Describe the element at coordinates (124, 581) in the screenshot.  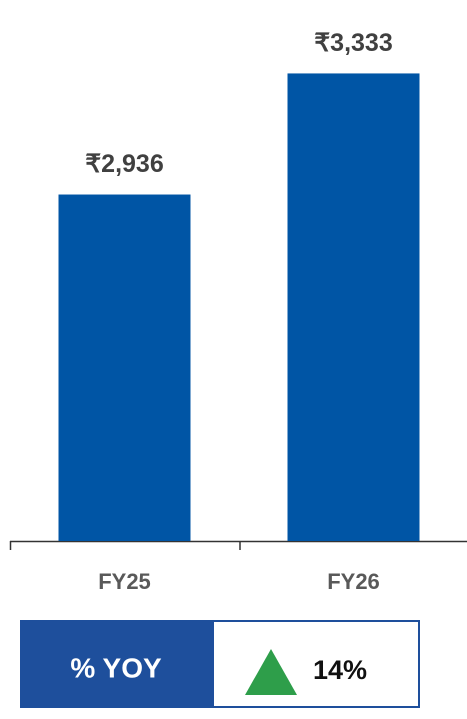
I see `x-tick-label: FY25` at that location.